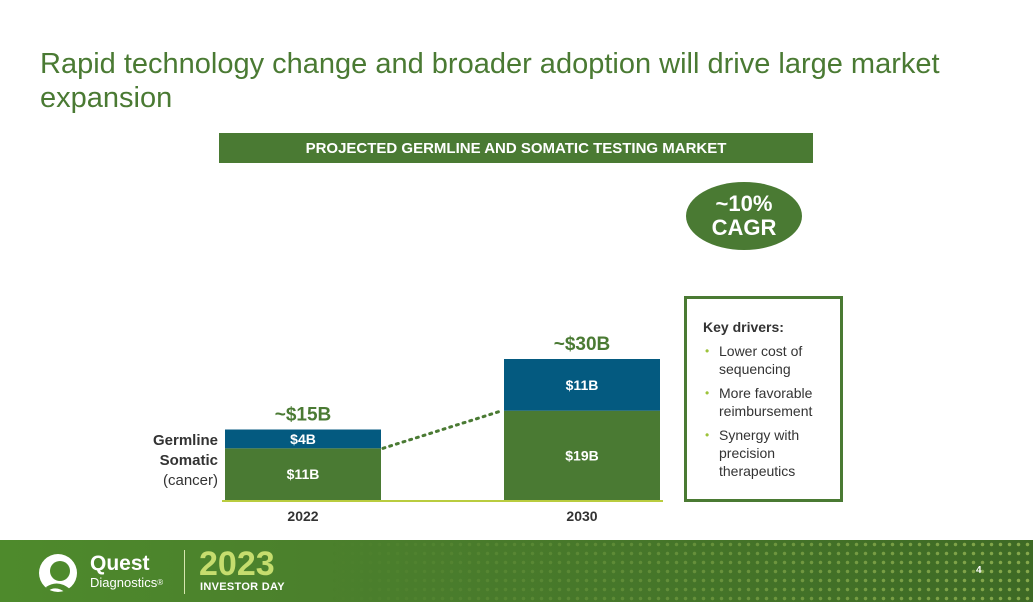 Image resolution: width=1033 pixels, height=602 pixels. What do you see at coordinates (303, 415) in the screenshot?
I see `total-label-2022: ~$15B` at bounding box center [303, 415].